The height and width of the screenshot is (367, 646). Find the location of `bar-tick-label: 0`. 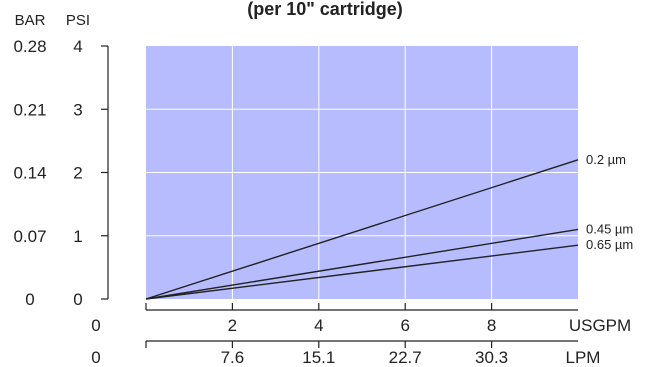

bar-tick-label: 0 is located at coordinates (29, 299).